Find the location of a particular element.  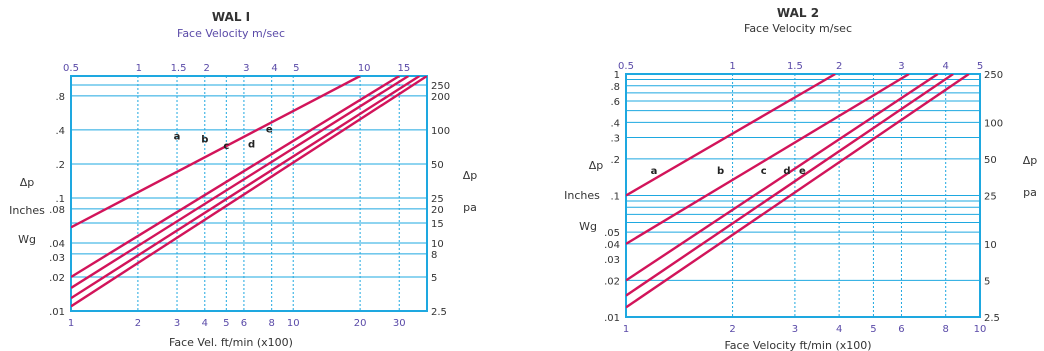

chart-2-series-label-e: e is located at coordinates (802, 171).